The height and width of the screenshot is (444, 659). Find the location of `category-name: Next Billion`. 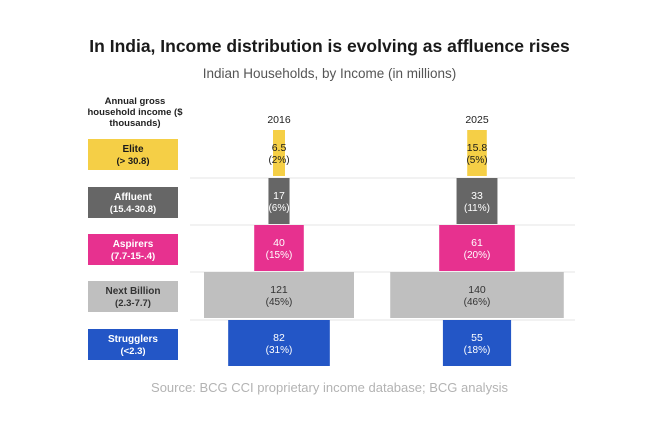

category-name: Next Billion is located at coordinates (132, 291).